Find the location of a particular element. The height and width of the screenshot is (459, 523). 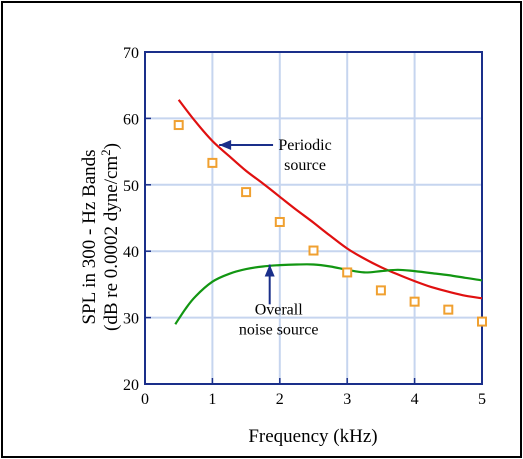

overall-annotation-text: Overall is located at coordinates (279, 309).